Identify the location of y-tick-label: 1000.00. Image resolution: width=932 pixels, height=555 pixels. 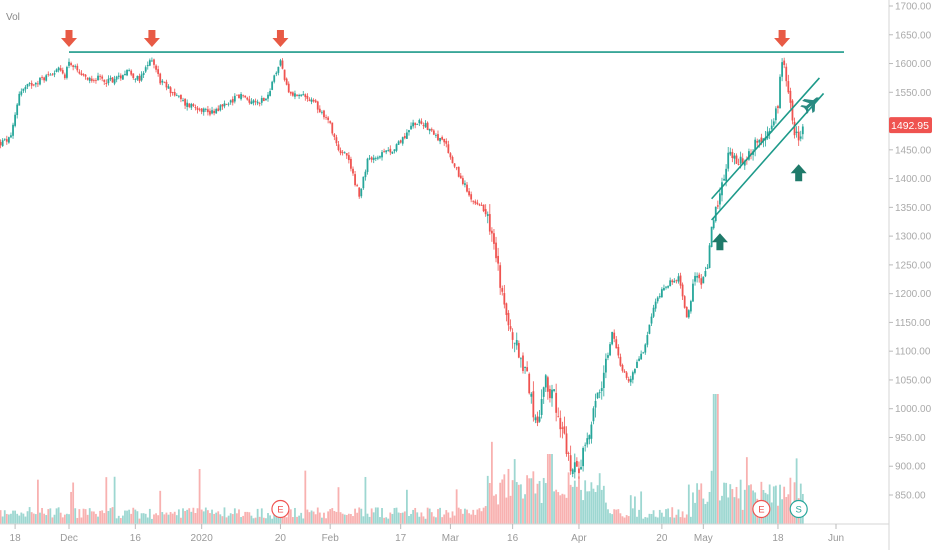
(913, 409).